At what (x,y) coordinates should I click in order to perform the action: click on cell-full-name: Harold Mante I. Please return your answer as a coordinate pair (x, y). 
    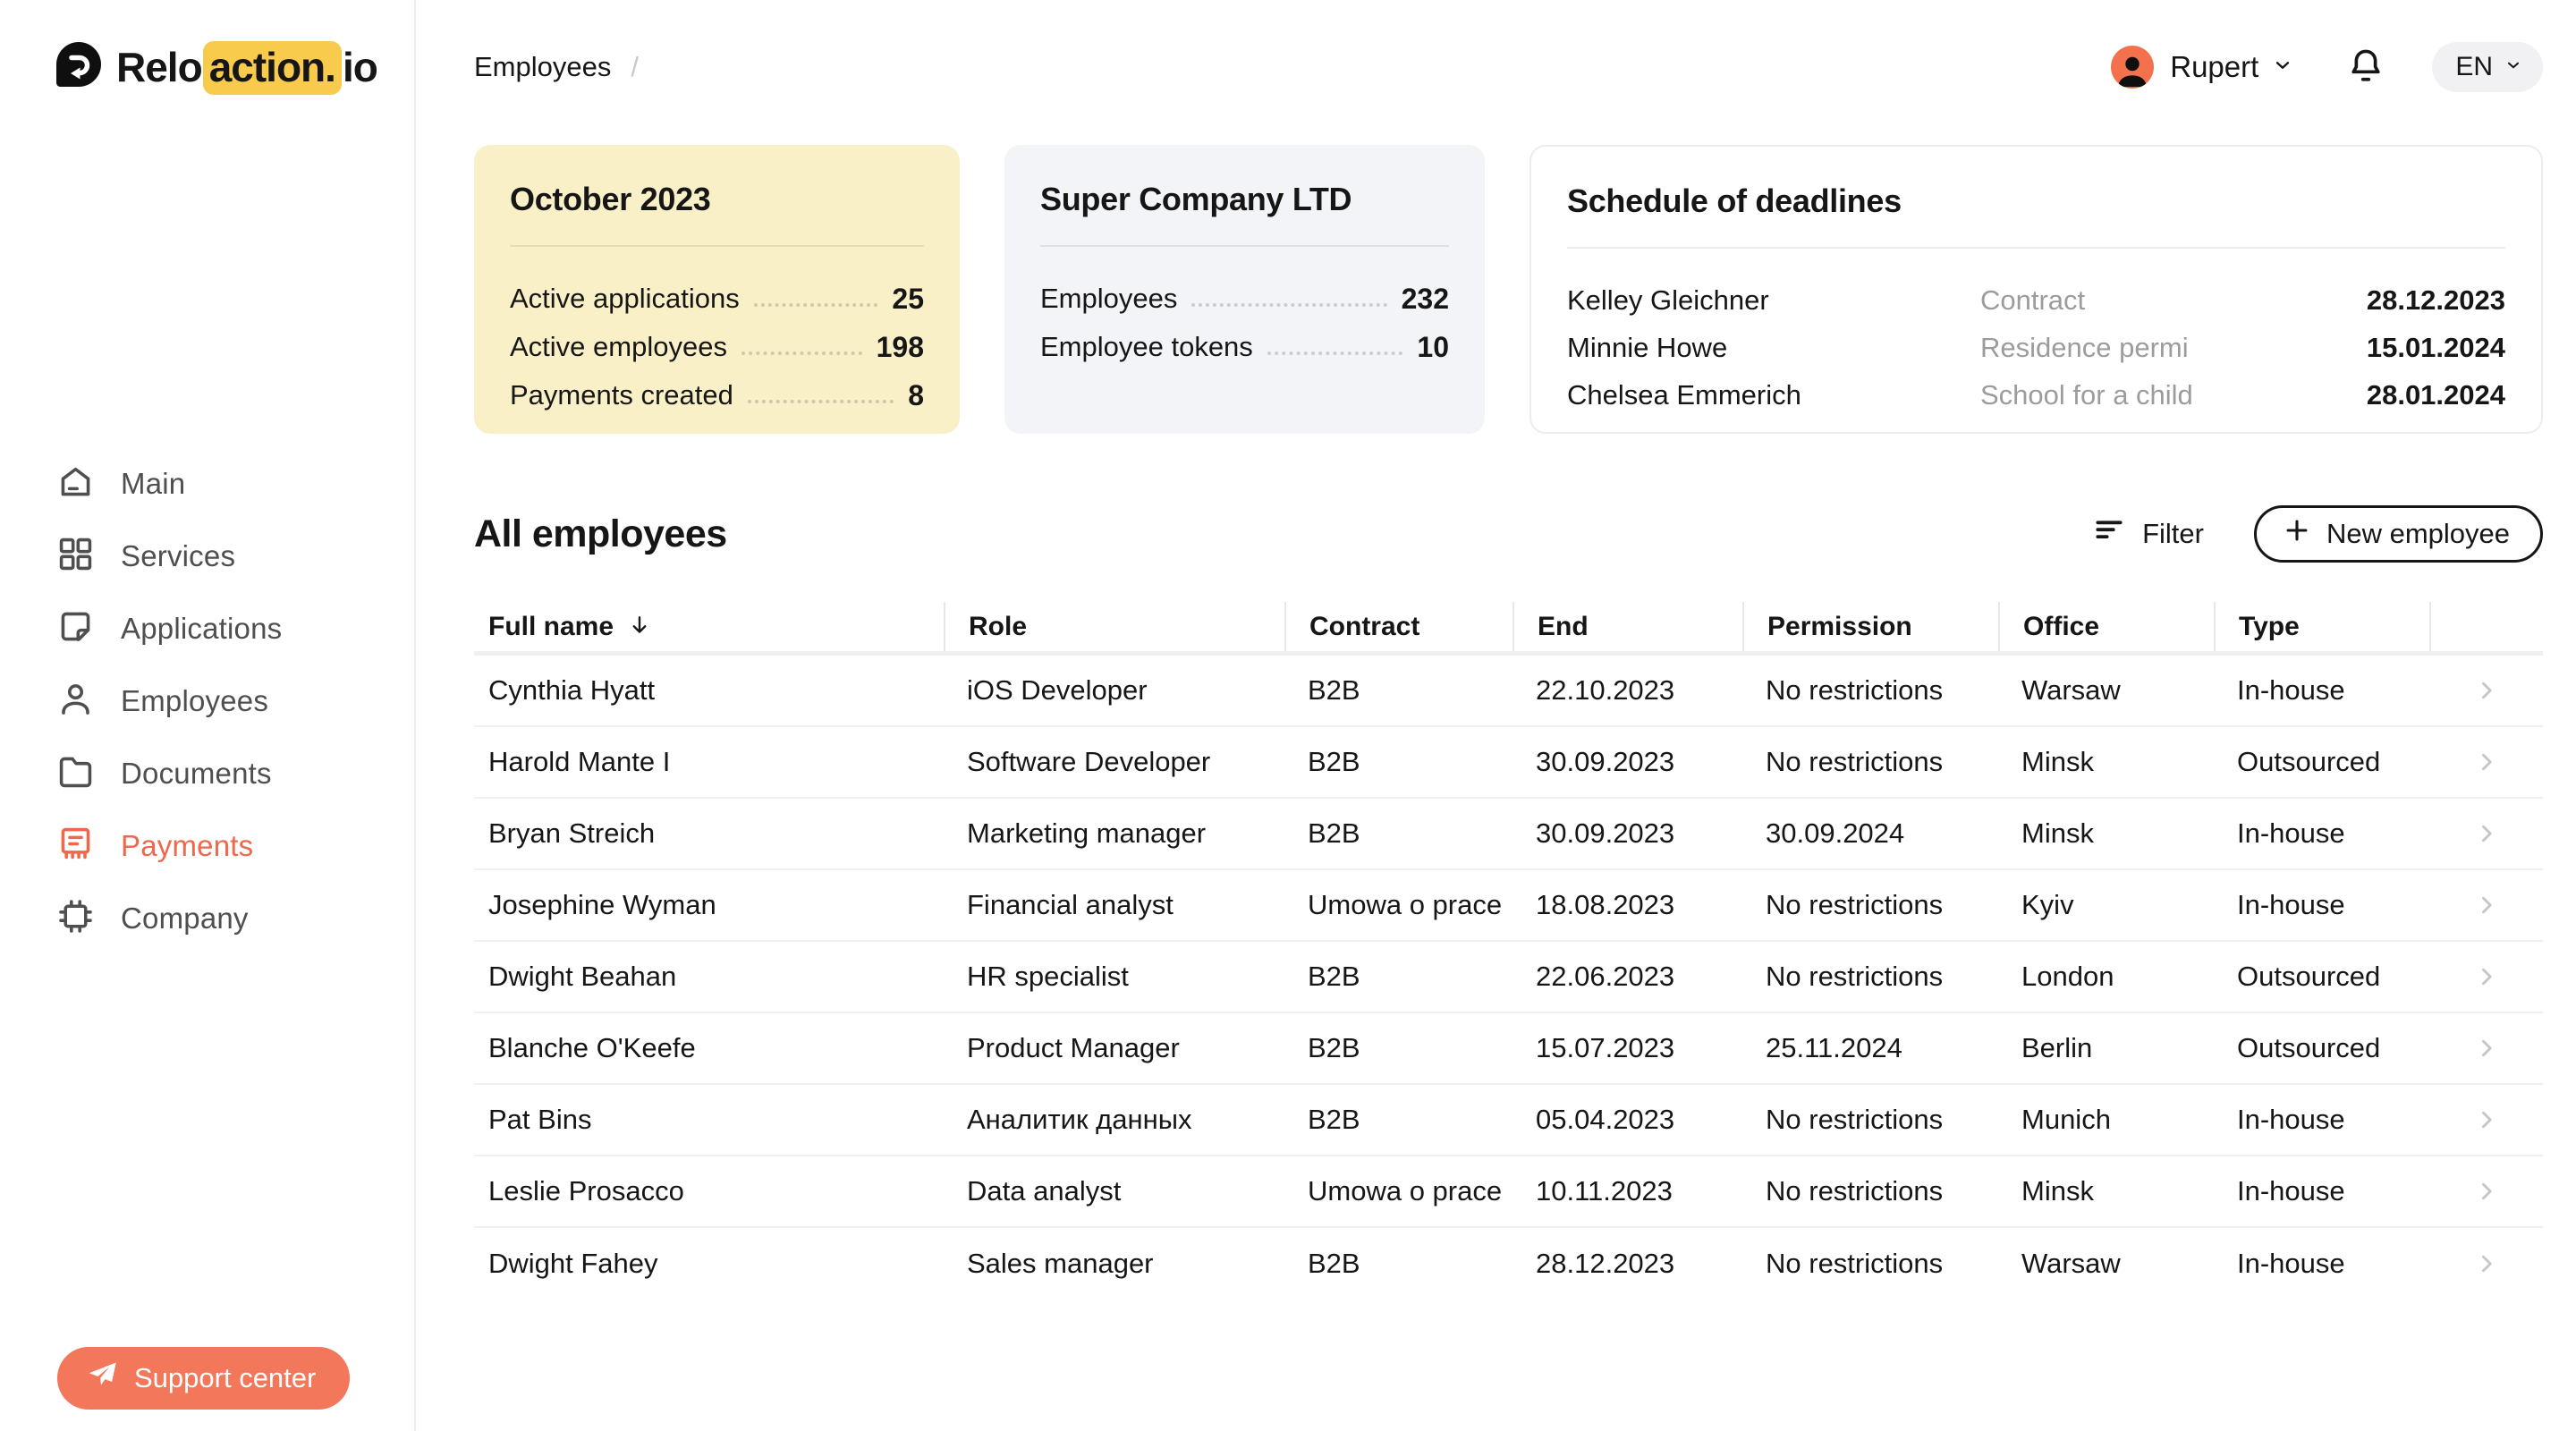
    Looking at the image, I should click on (579, 762).